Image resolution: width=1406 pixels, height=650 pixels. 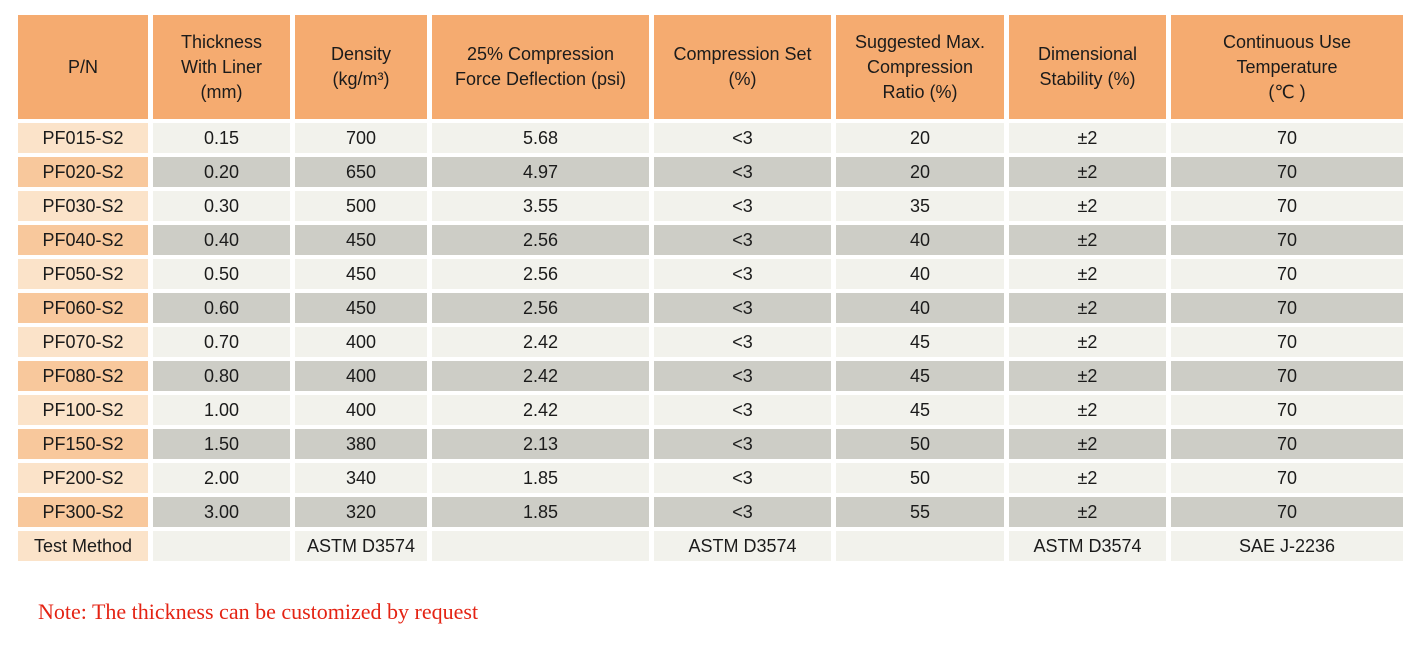 I want to click on table-cell: 0.70, so click(x=221, y=342).